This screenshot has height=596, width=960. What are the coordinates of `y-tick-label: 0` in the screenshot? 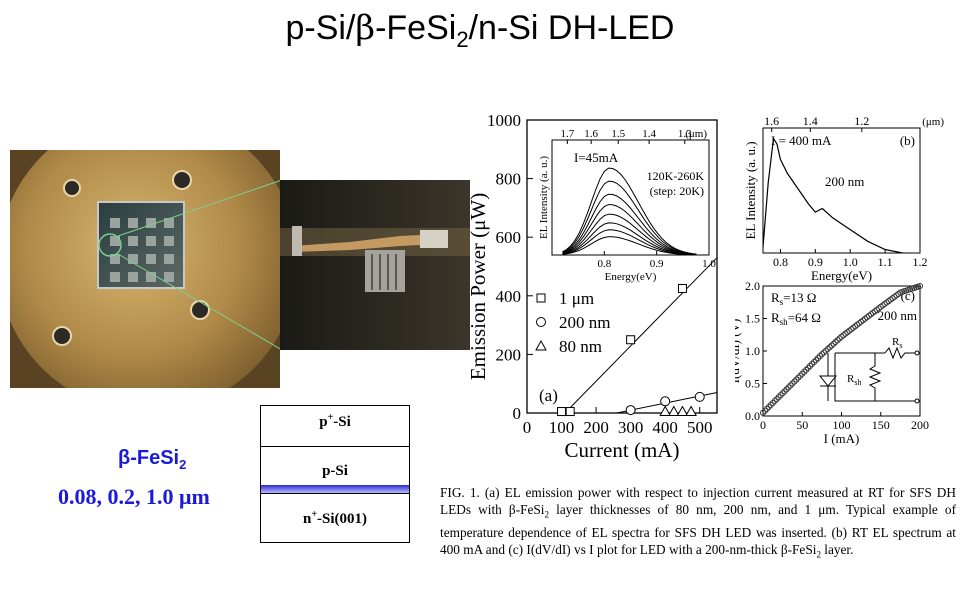 It's located at (517, 413).